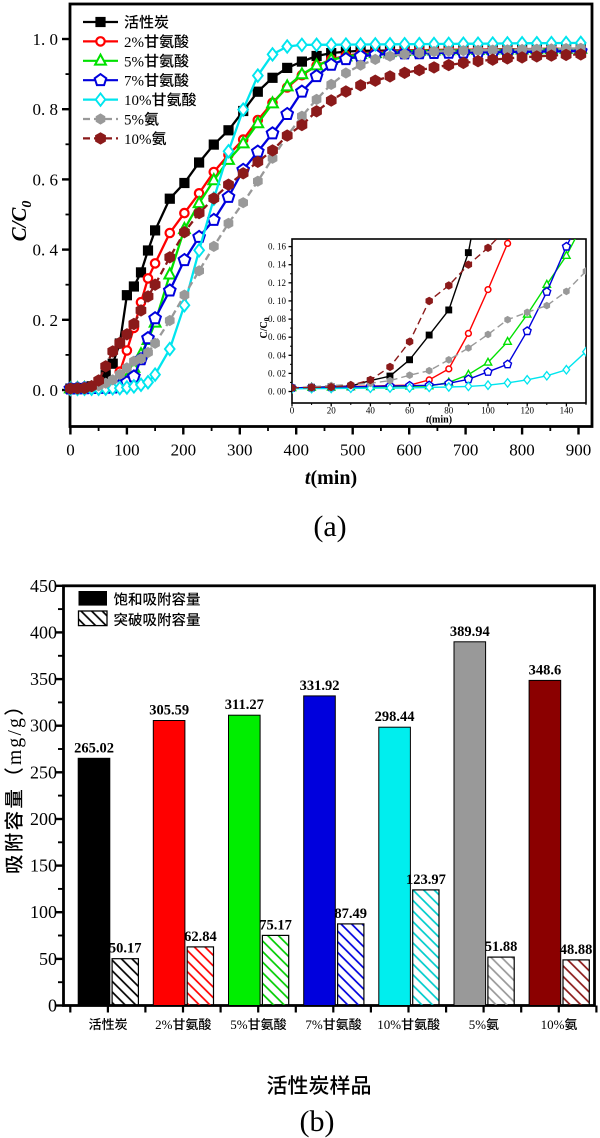 This screenshot has height=1138, width=600. I want to click on svg-text: 0. 2, so click(46, 320).